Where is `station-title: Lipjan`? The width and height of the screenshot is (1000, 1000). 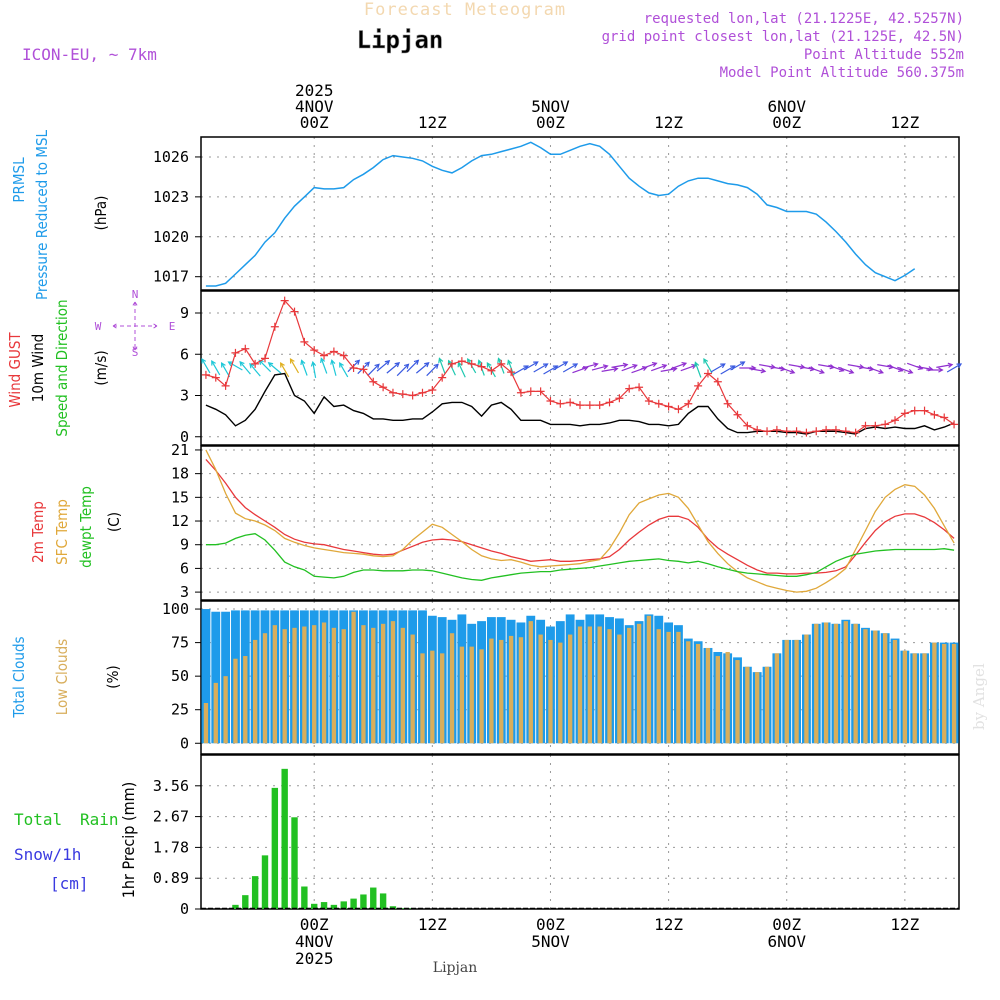
station-title: Lipjan is located at coordinates (400, 40).